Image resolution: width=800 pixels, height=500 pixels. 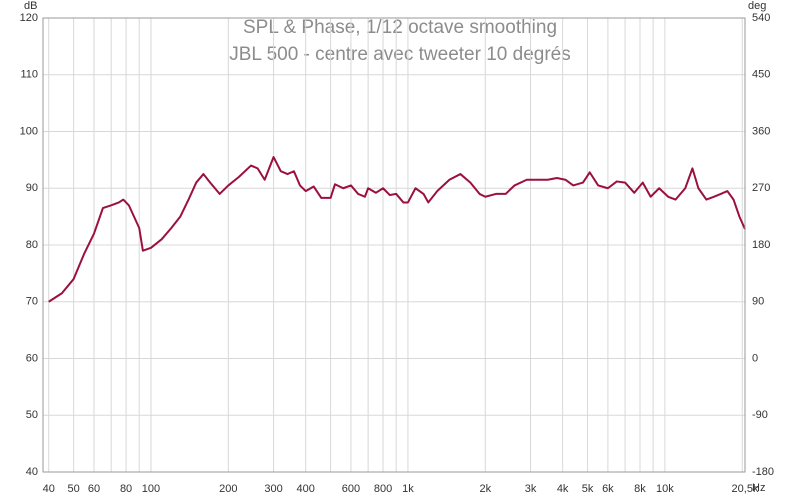 I want to click on x-tick-label: 8k, so click(x=640, y=489).